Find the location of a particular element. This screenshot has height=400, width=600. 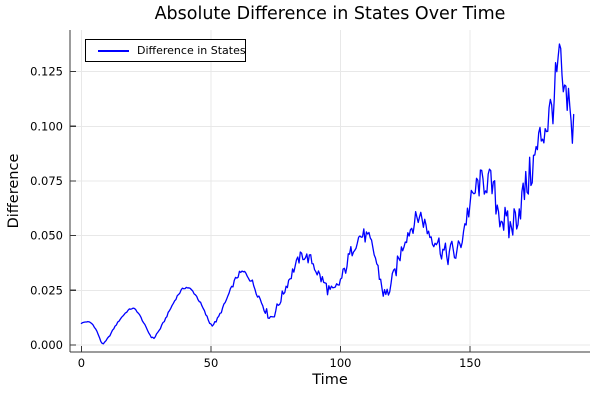

y-axis-label: Difference is located at coordinates (14, 191).